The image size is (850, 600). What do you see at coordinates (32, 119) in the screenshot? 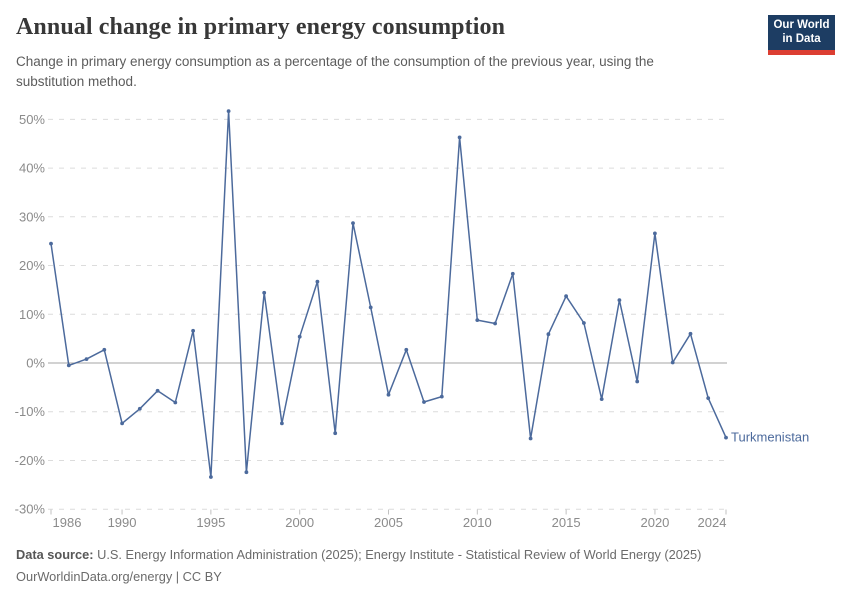
I see `y-axis-label: 50%` at bounding box center [32, 119].